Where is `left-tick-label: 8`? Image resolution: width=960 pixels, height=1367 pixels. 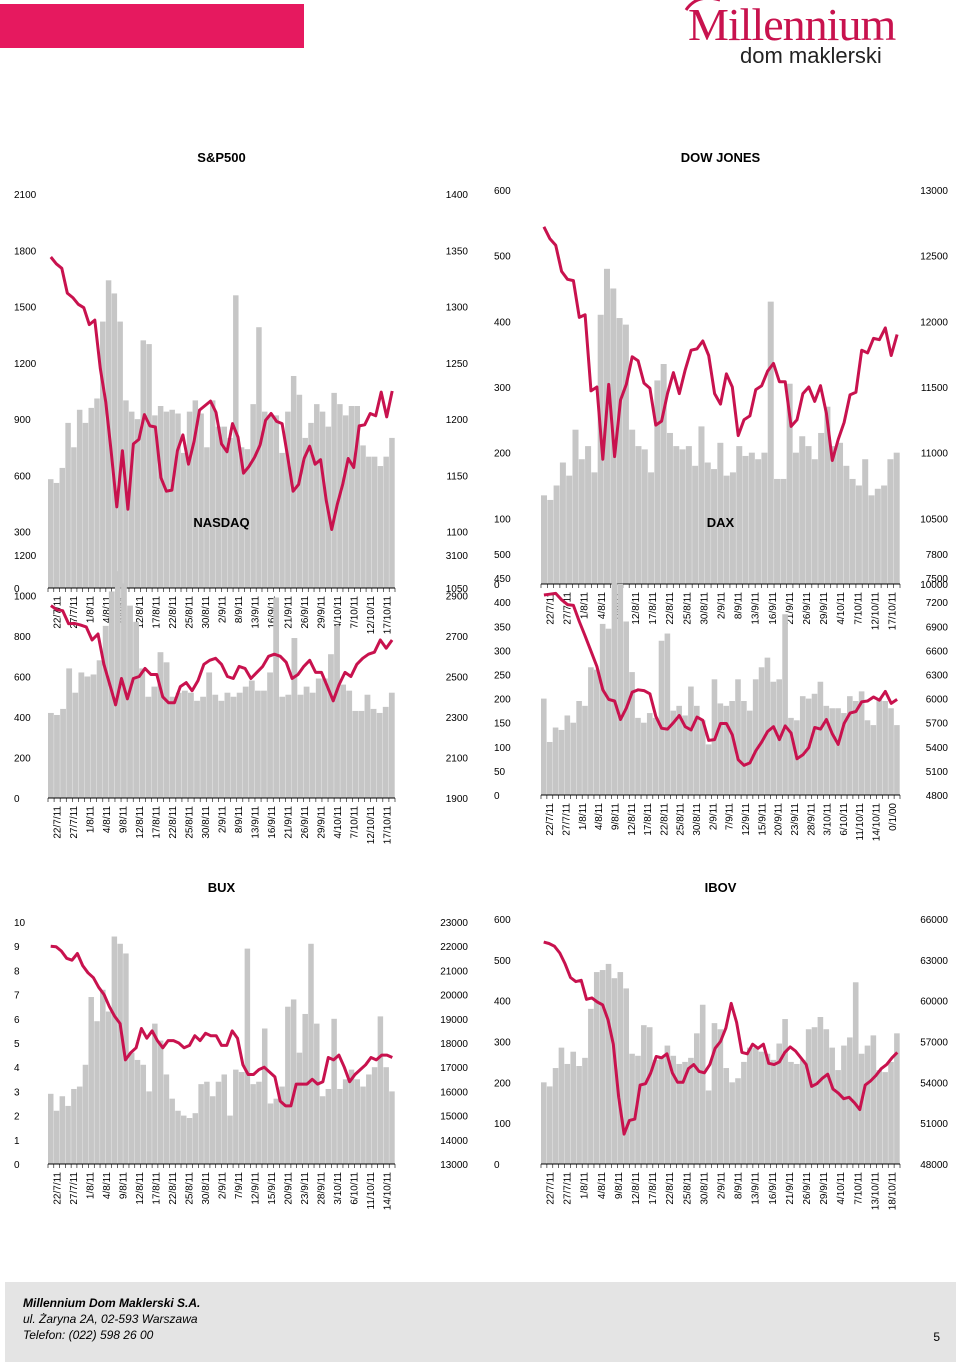 left-tick-label: 8 is located at coordinates (17, 971).